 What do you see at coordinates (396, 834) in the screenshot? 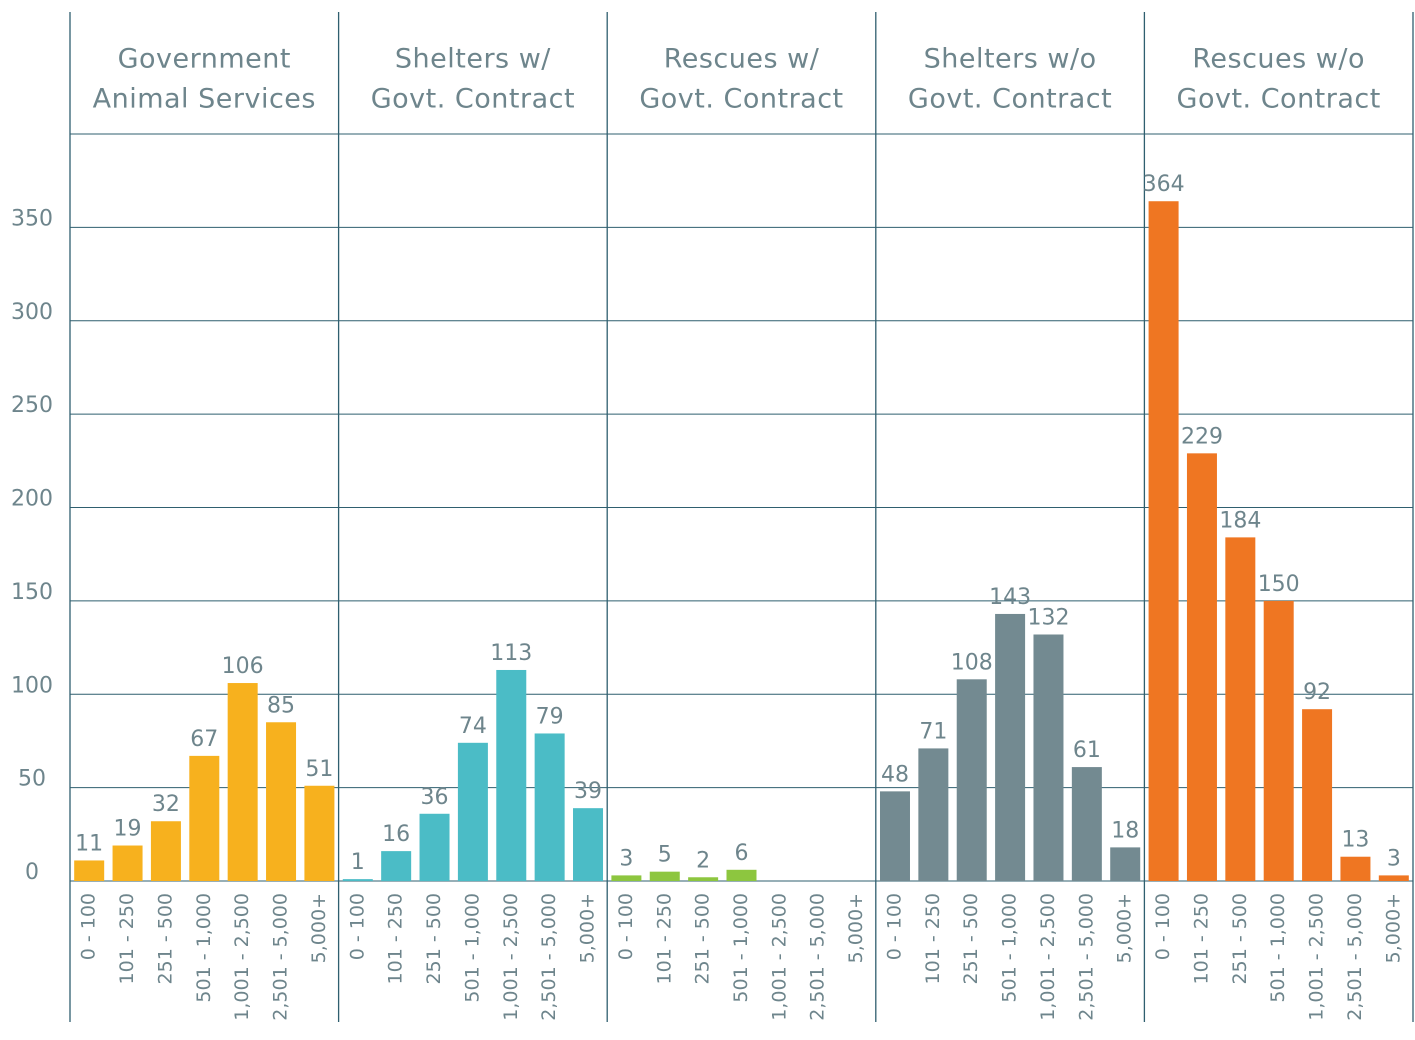
I see `value-label: 16` at bounding box center [396, 834].